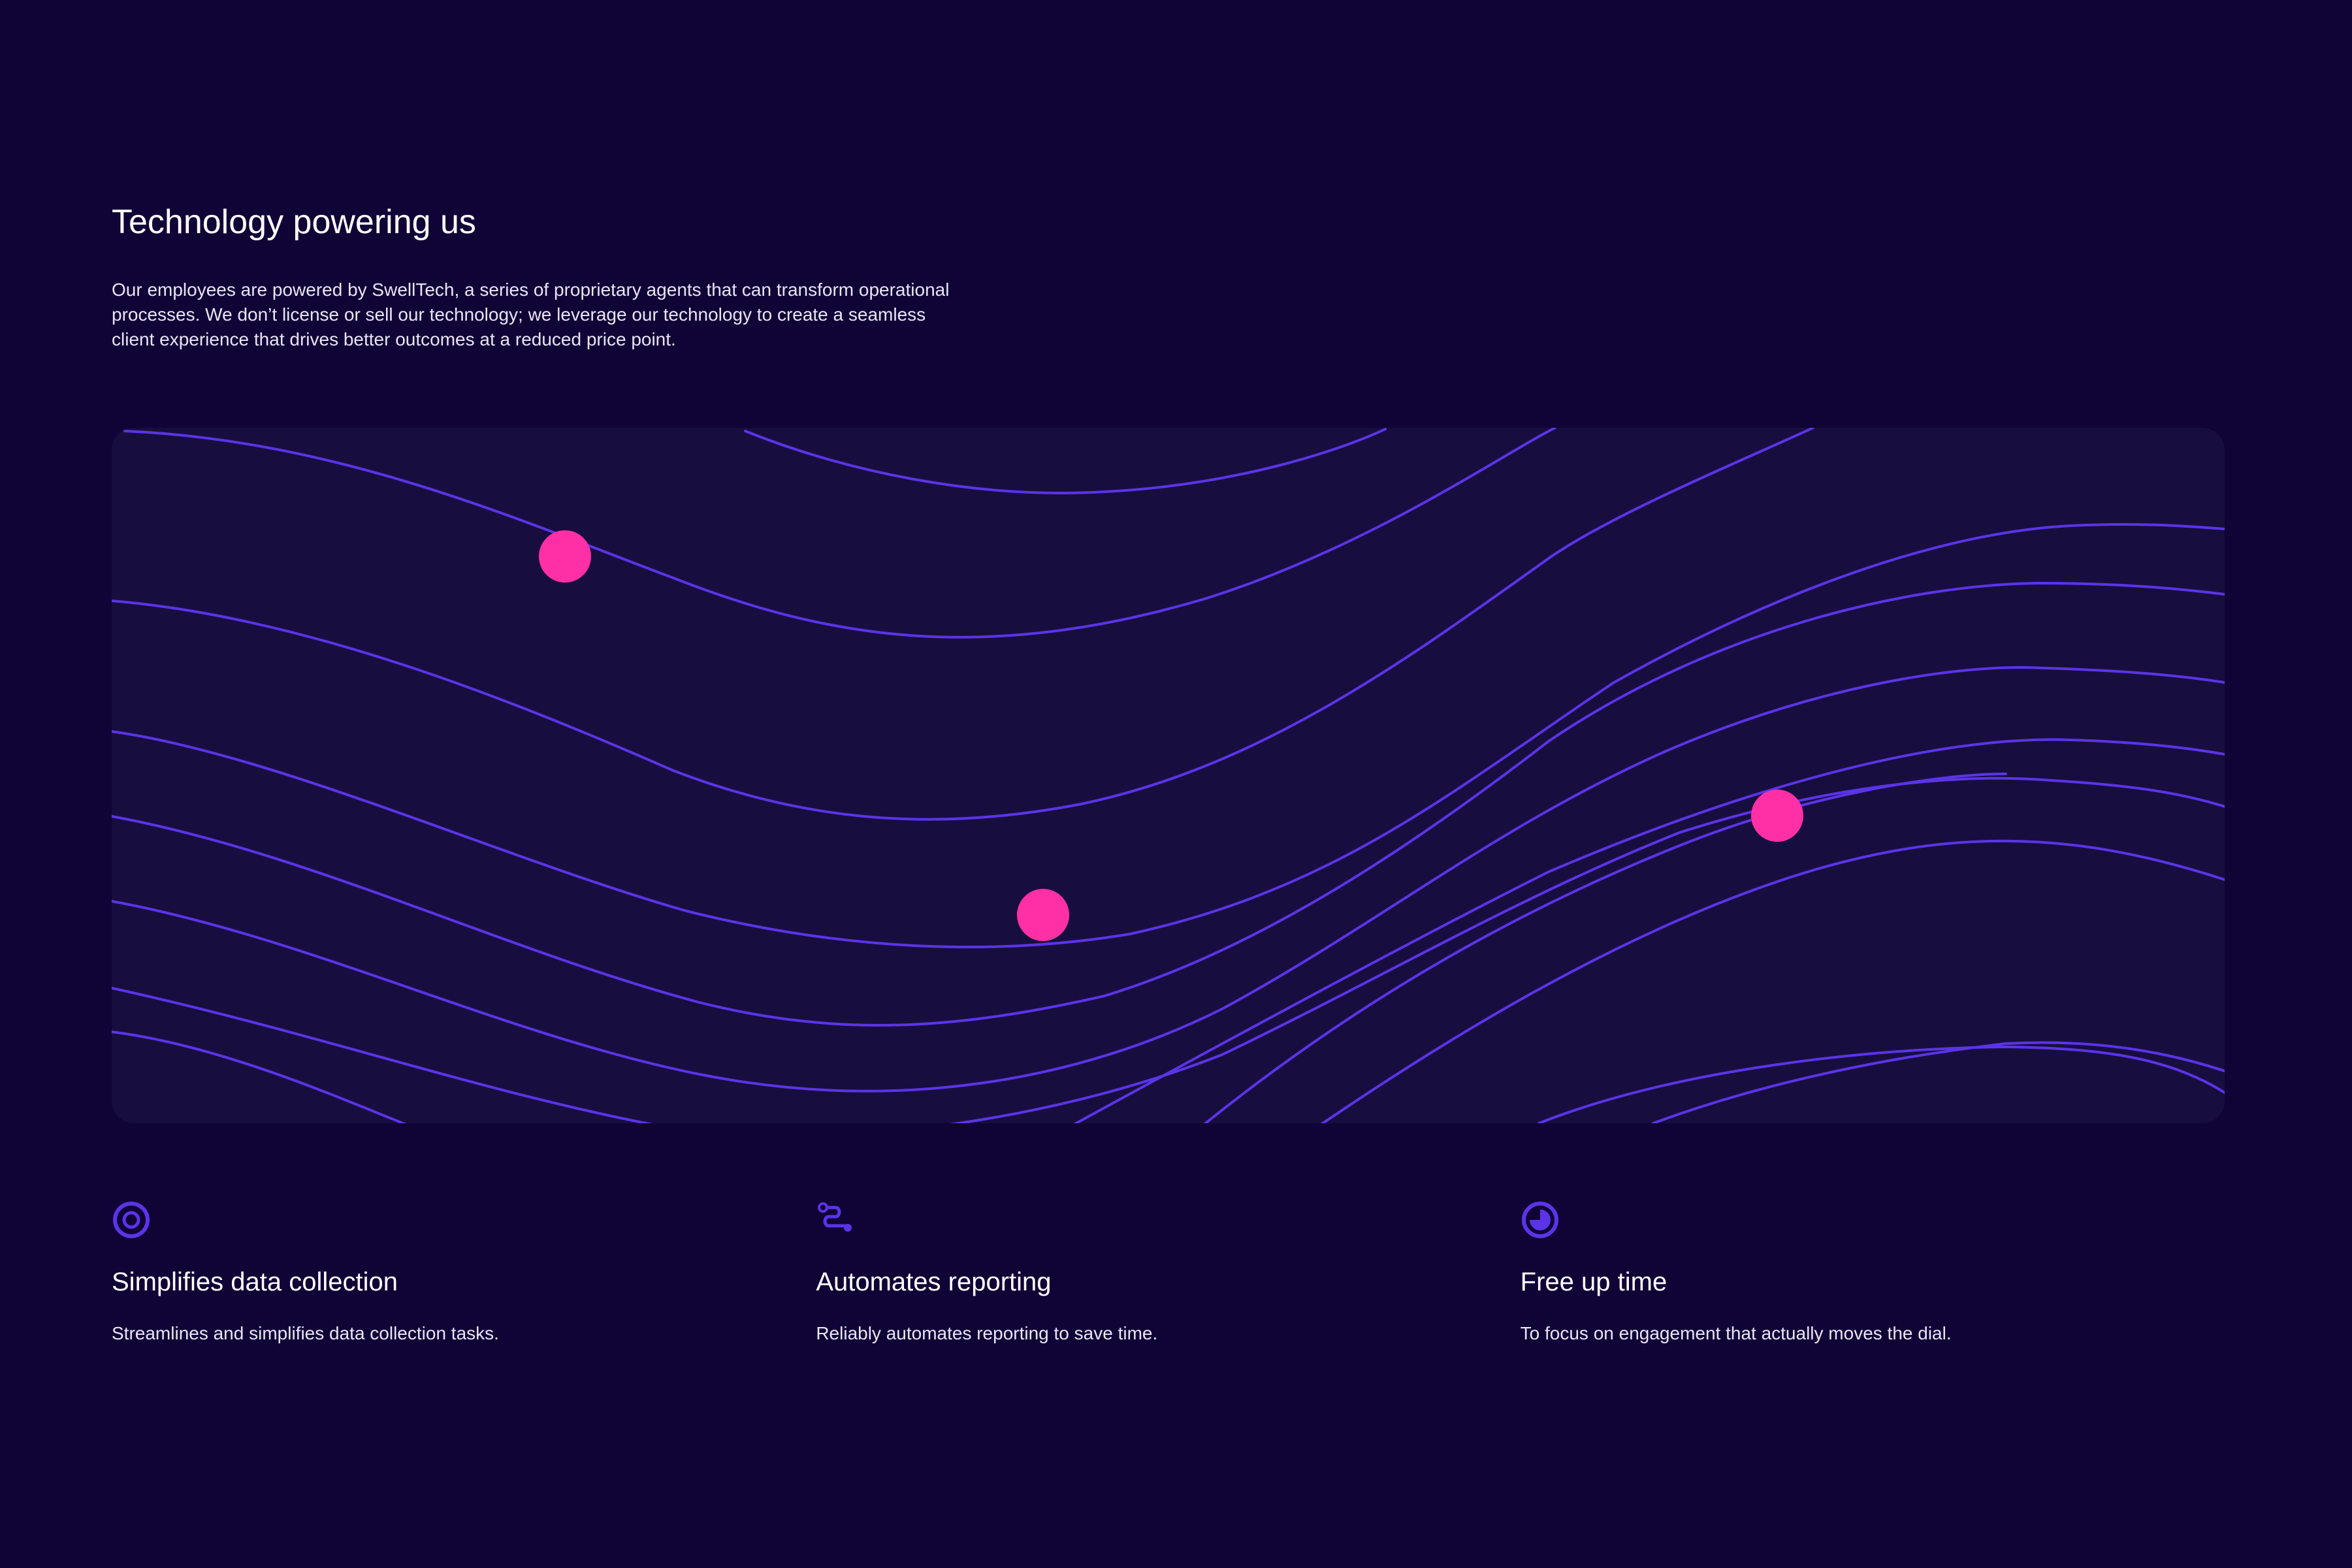 The image size is (2352, 1568). Describe the element at coordinates (1539, 1220) in the screenshot. I see `pie-clock-icon` at that location.